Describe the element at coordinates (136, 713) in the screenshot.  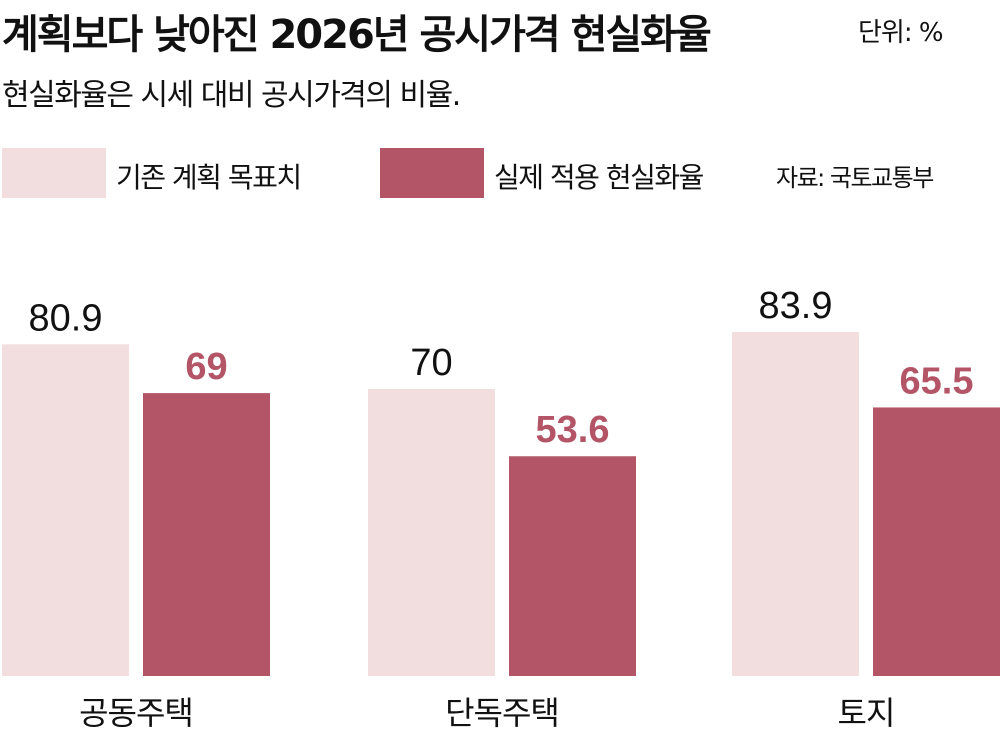
I see `category-label-0: 공동주택` at that location.